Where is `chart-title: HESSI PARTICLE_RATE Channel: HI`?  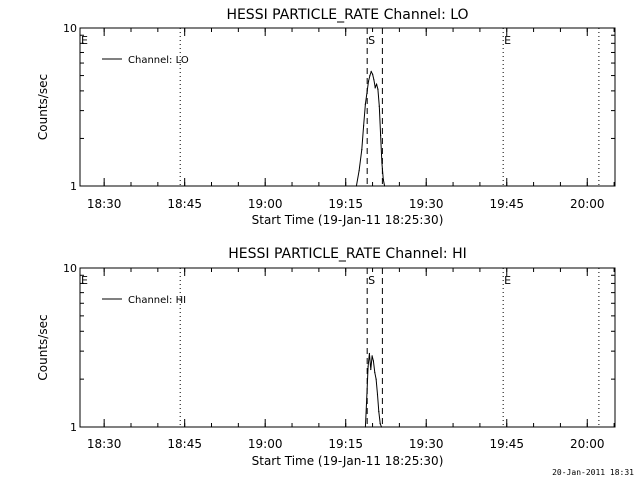 chart-title: HESSI PARTICLE_RATE Channel: HI is located at coordinates (347, 254).